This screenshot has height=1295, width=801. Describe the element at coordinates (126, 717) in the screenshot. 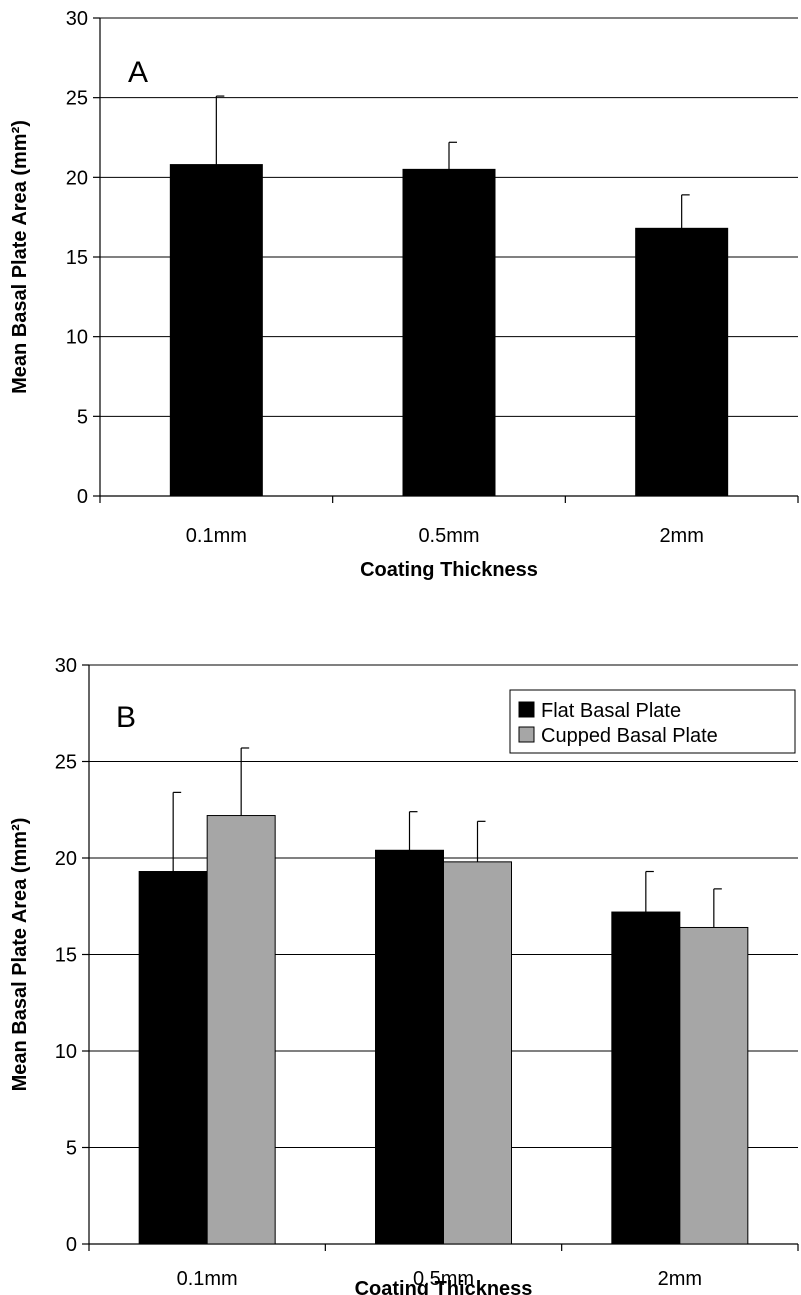

I see `panel-label: B` at that location.